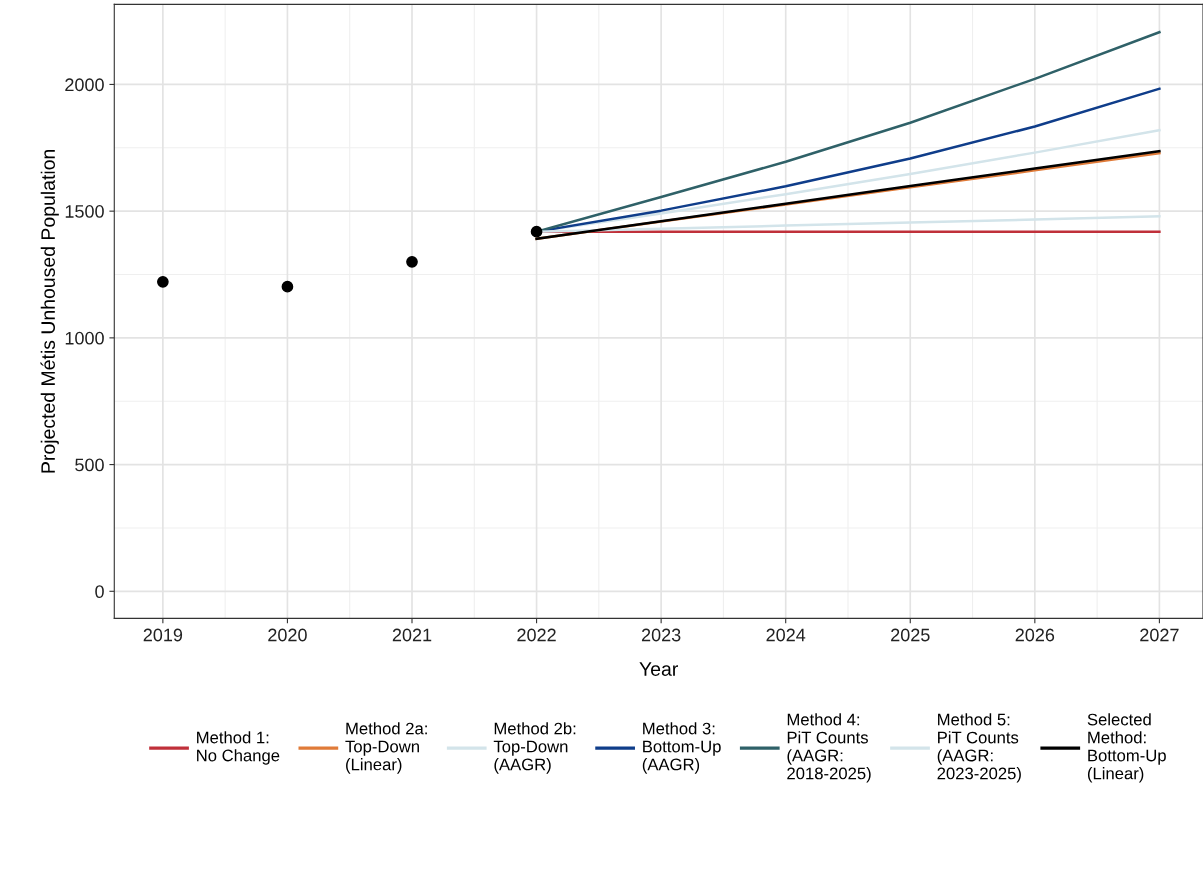 The image size is (1203, 871). Describe the element at coordinates (658, 669) in the screenshot. I see `x-axis-title: Year` at that location.